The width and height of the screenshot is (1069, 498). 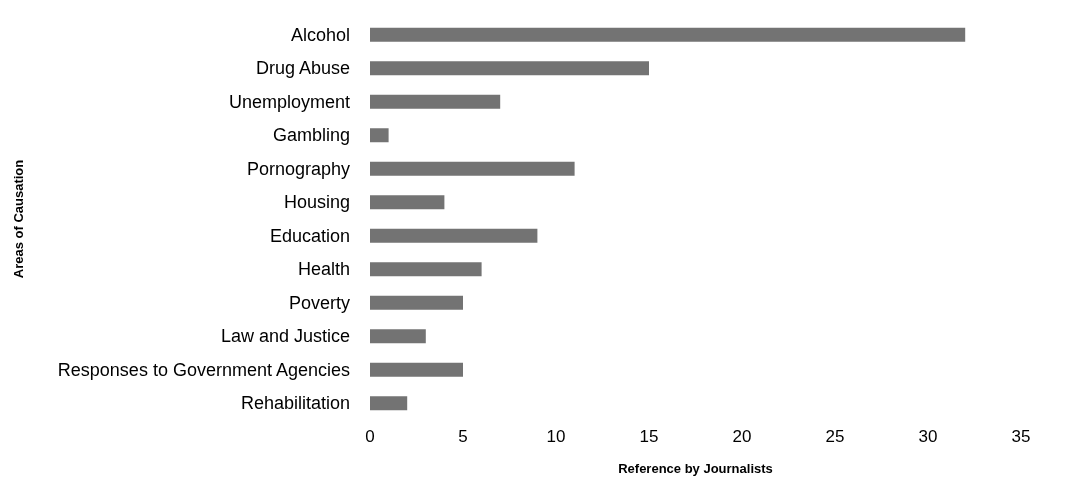 I want to click on x-tick-label: 10, so click(x=556, y=436).